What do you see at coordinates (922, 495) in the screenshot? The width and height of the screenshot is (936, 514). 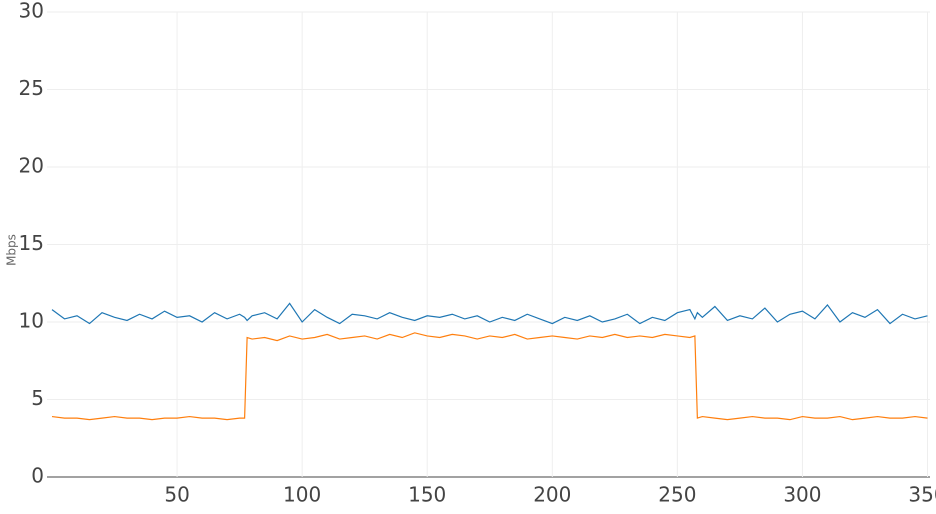 I see `x-tick-label: 350` at bounding box center [922, 495].